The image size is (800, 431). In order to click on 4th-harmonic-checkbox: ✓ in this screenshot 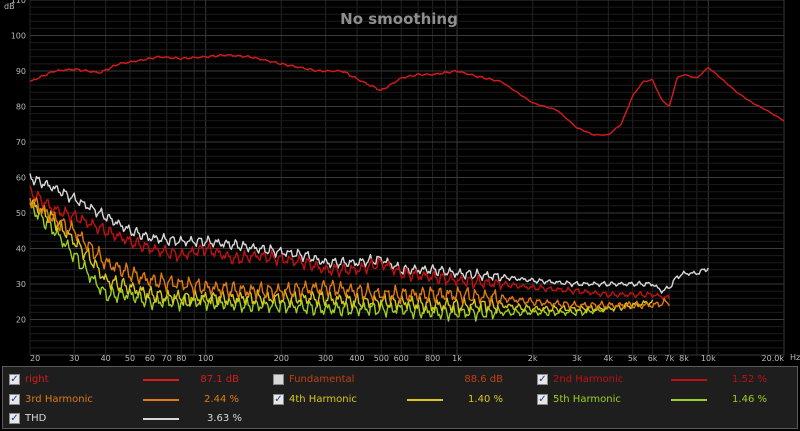, I will do `click(278, 399)`.